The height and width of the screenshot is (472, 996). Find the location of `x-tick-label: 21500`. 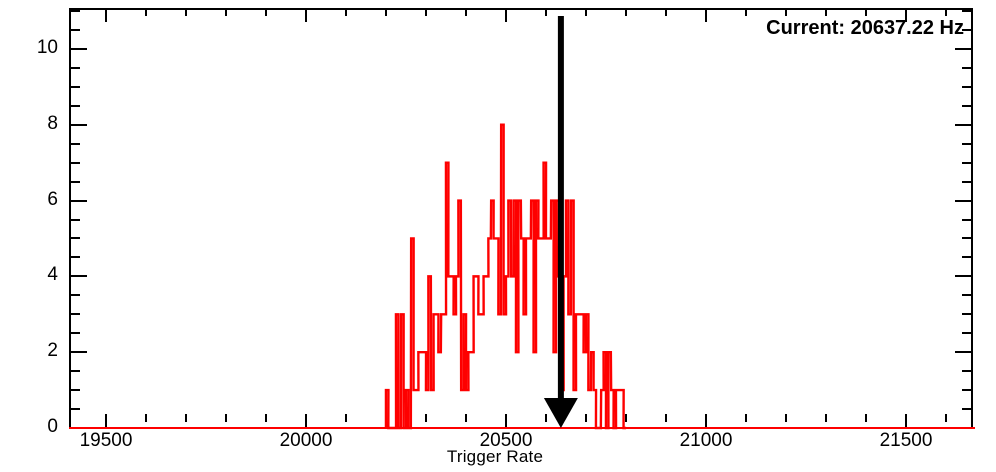

x-tick-label: 21500 is located at coordinates (906, 440).